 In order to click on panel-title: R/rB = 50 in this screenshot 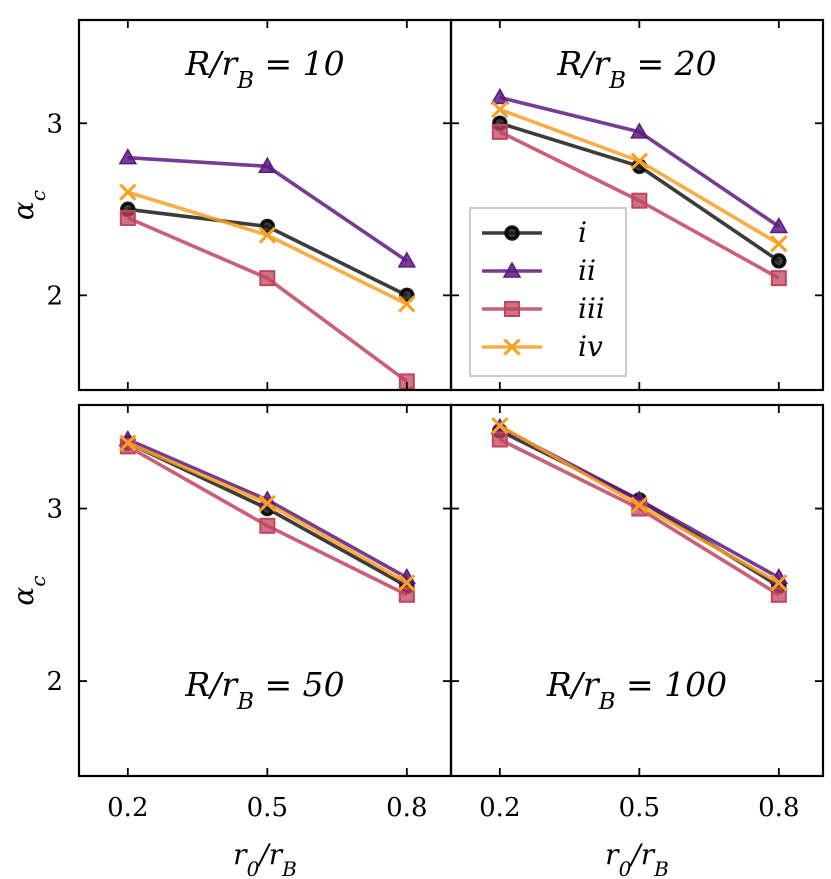, I will do `click(264, 690)`.